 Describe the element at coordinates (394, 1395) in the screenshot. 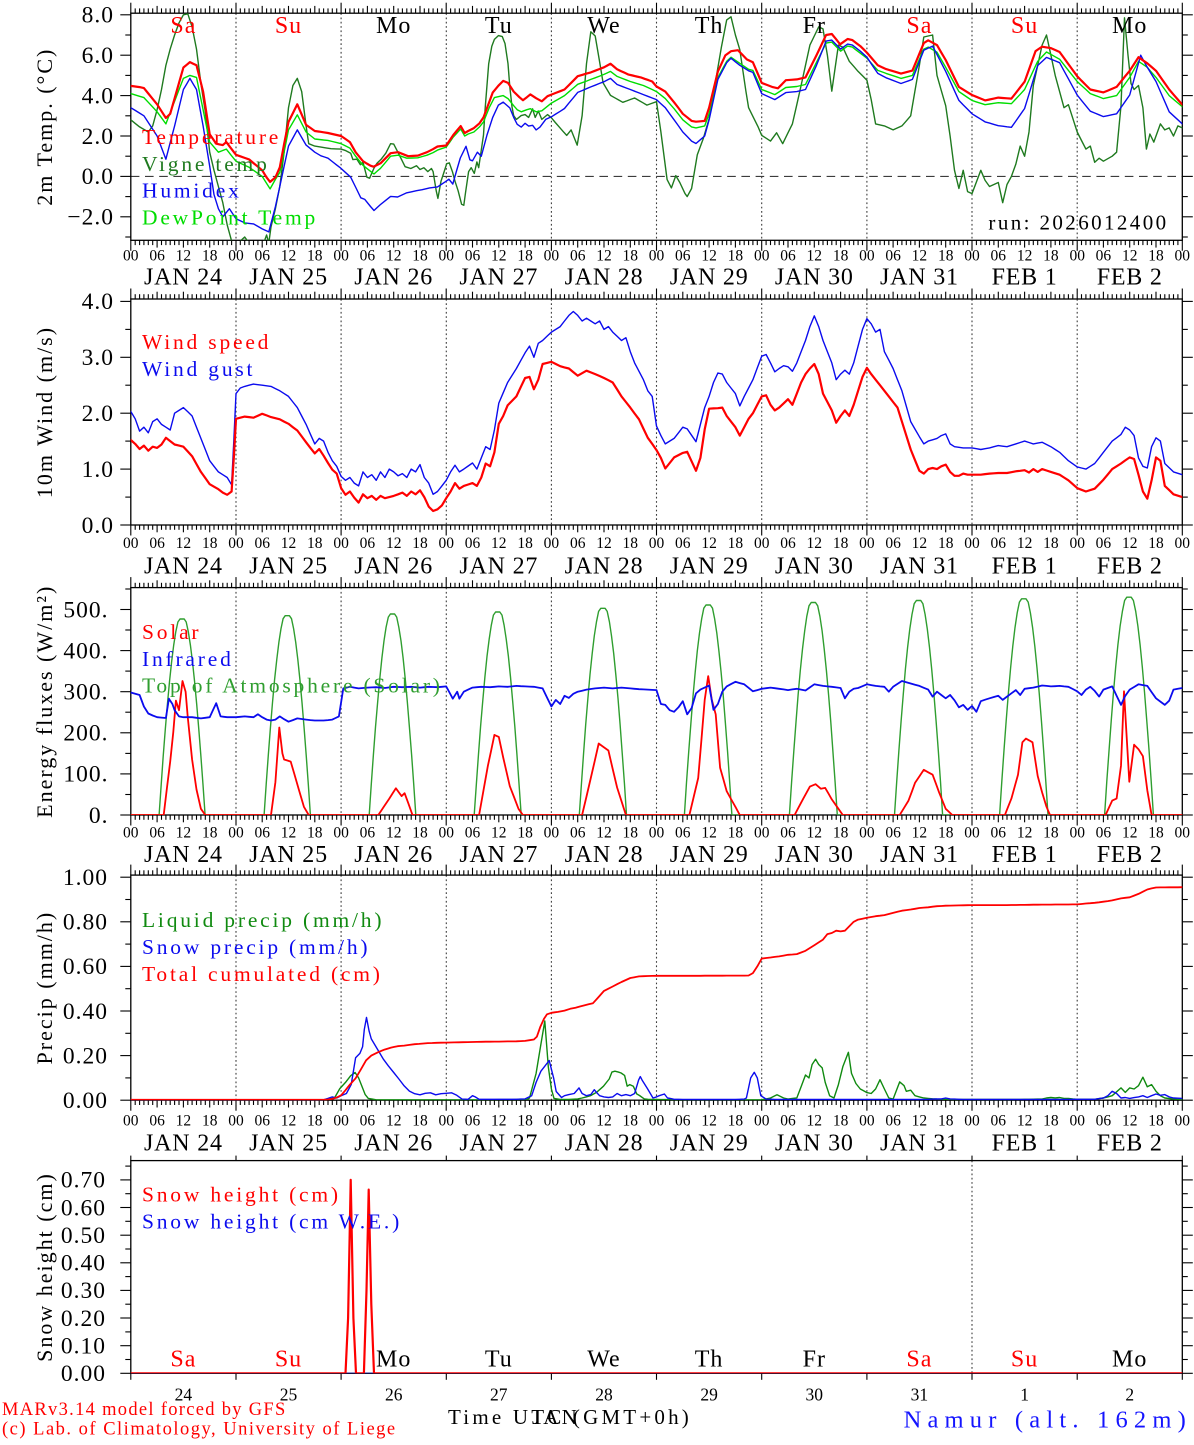

I see `svg-text: 26` at that location.